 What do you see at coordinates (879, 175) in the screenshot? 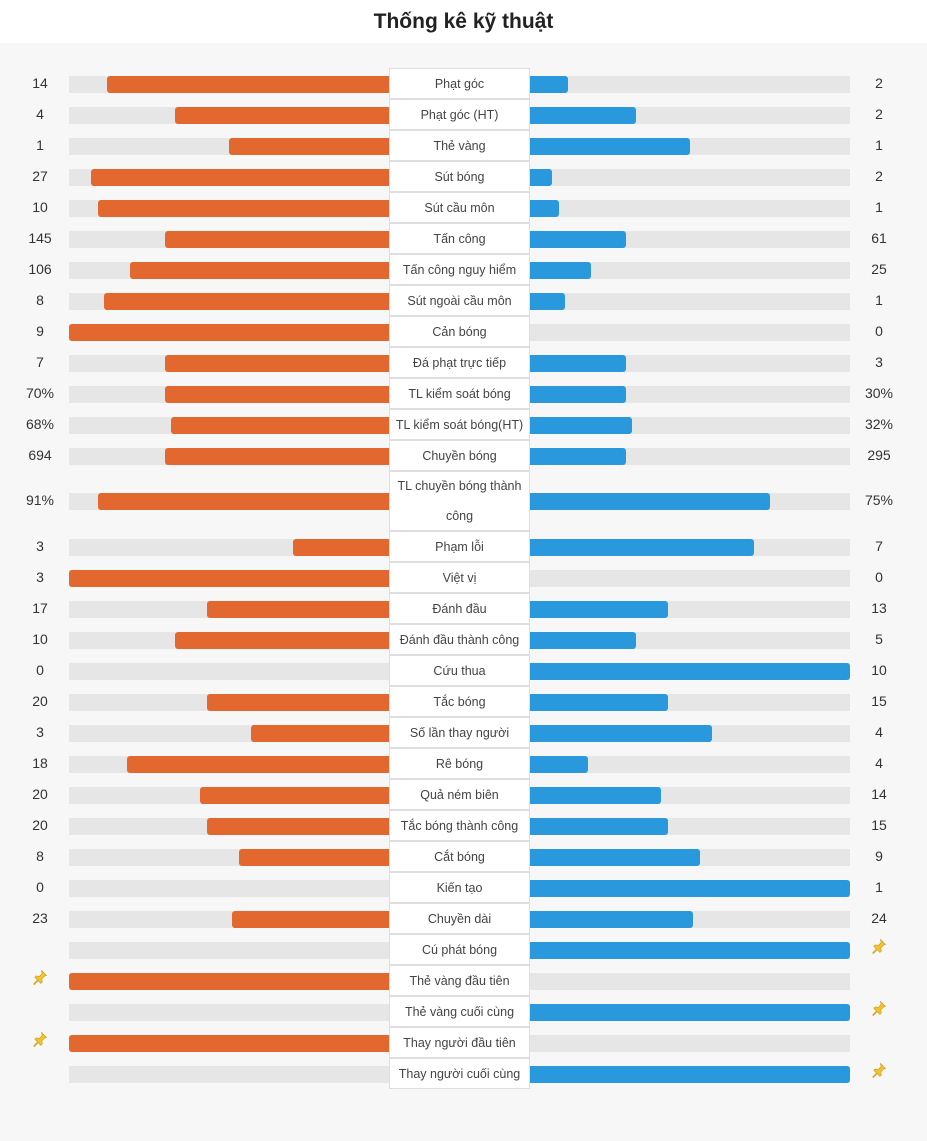
I see `away-value: 2` at bounding box center [879, 175].